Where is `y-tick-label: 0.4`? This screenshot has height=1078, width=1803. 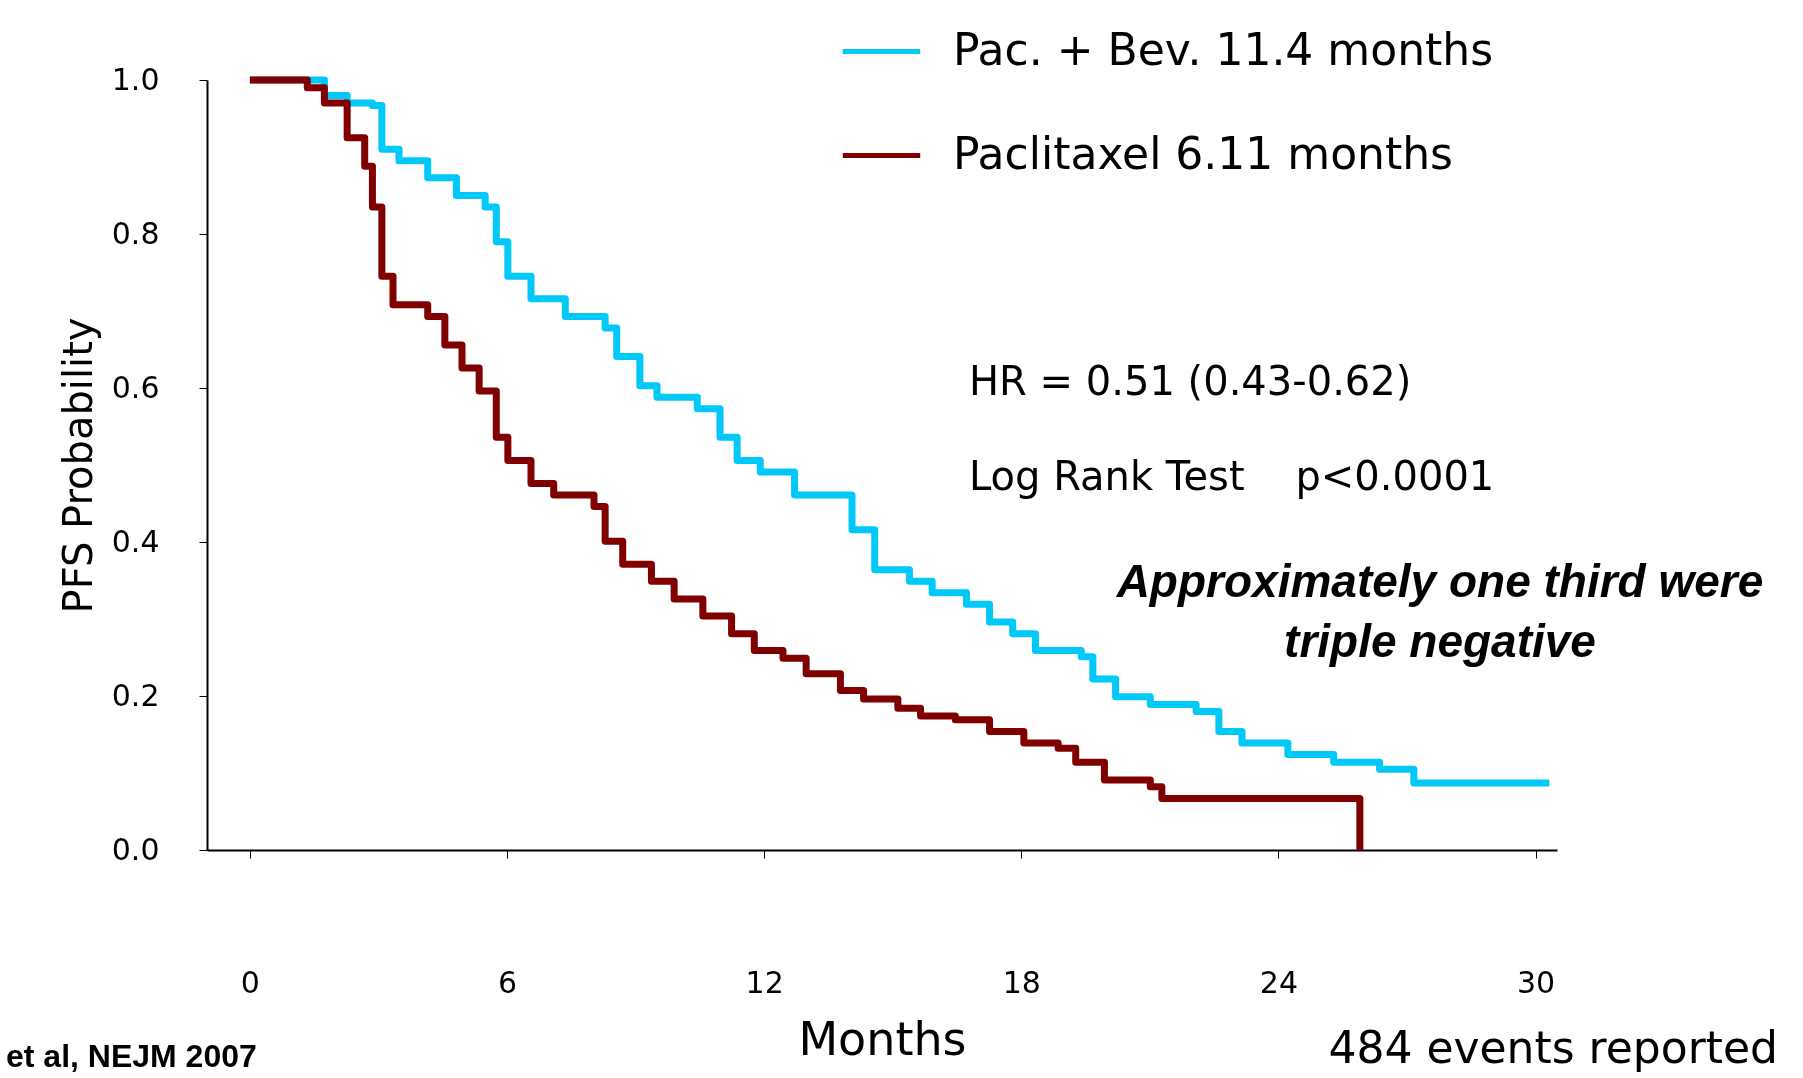 y-tick-label: 0.4 is located at coordinates (135, 541).